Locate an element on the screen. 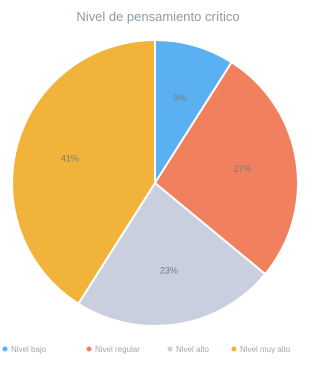 The width and height of the screenshot is (335, 365). legend-entry: Nivel alto is located at coordinates (188, 349).